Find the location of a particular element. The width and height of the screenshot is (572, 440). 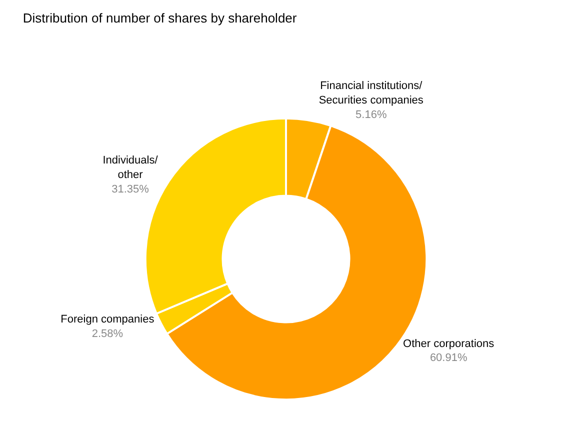

data-label: 2.58% is located at coordinates (108, 334).